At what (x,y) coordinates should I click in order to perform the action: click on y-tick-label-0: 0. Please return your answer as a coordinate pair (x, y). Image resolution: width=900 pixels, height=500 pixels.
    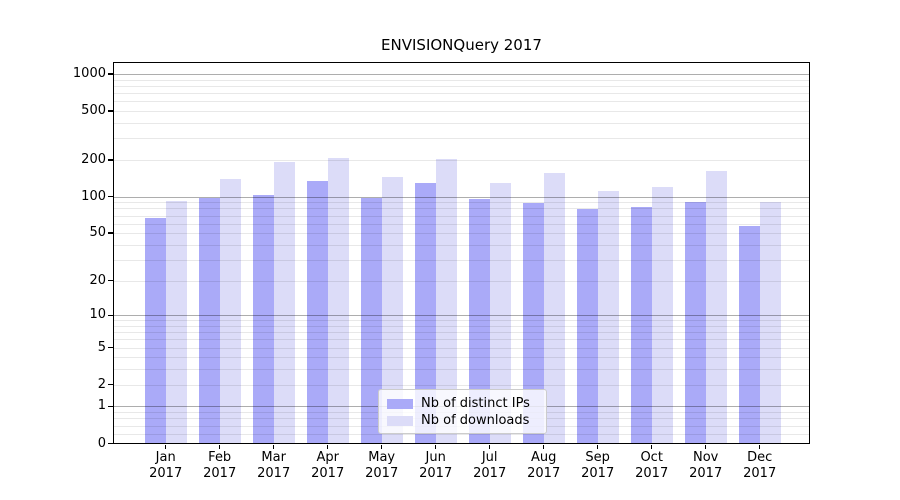
    Looking at the image, I should click on (101, 443).